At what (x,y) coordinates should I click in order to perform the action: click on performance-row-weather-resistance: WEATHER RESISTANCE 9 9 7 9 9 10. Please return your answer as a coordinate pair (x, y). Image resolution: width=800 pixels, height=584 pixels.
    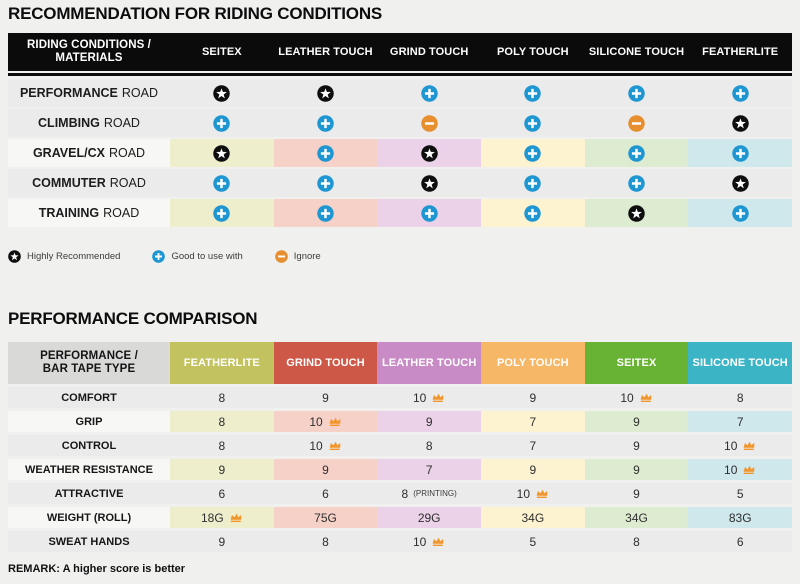
    Looking at the image, I should click on (400, 469).